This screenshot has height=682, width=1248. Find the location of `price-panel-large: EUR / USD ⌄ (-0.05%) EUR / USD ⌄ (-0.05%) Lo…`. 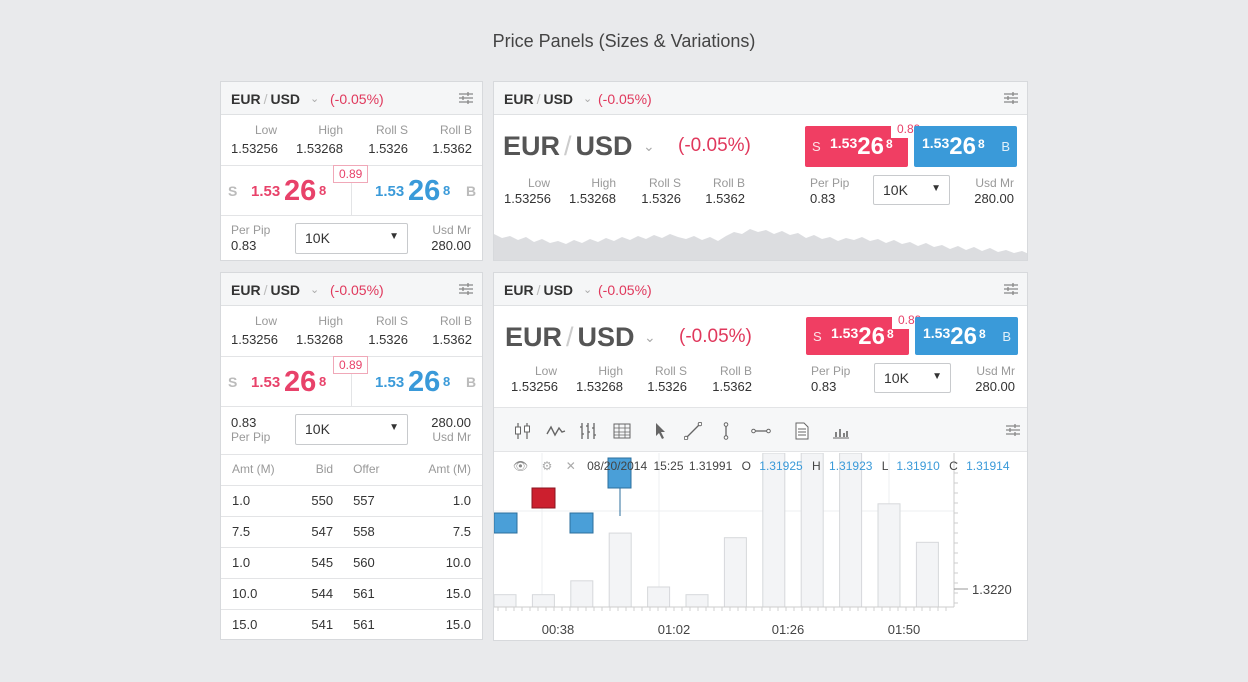

price-panel-large: EUR / USD ⌄ (-0.05%) EUR / USD ⌄ (-0.05%) Lo… is located at coordinates (760, 171).